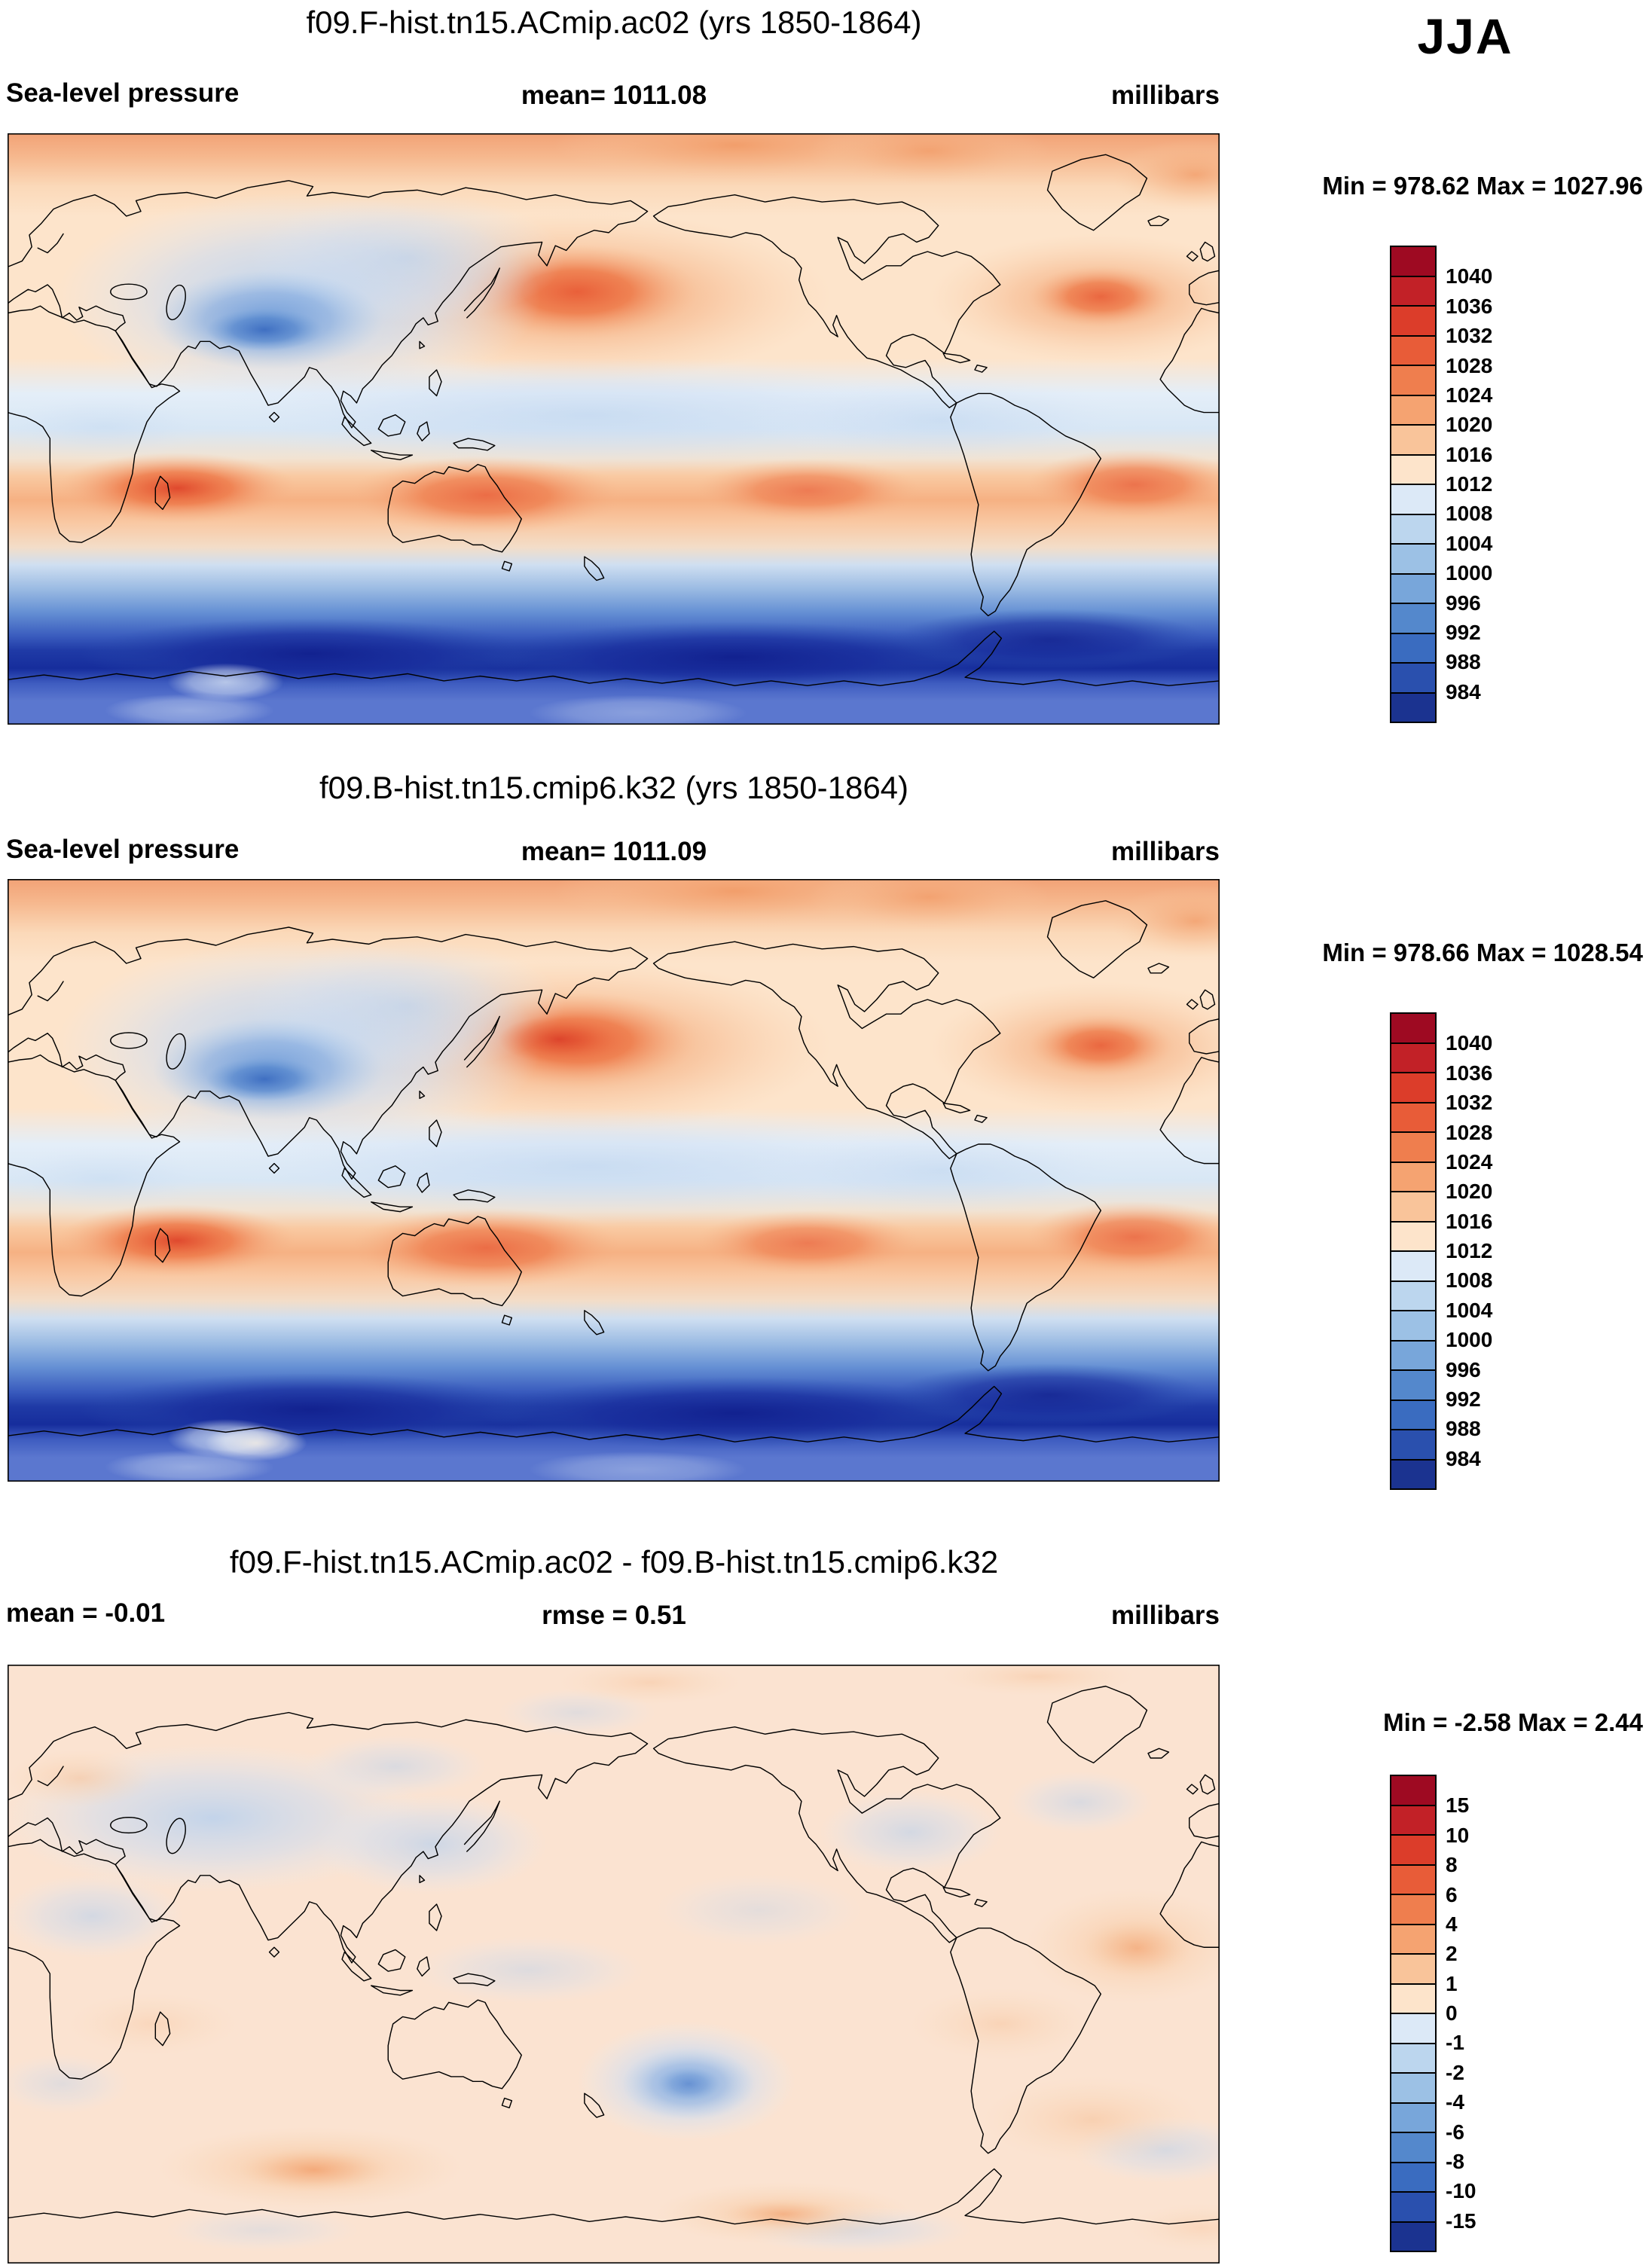  What do you see at coordinates (1469, 1340) in the screenshot?
I see `colorbar-tick-label: 1000` at bounding box center [1469, 1340].